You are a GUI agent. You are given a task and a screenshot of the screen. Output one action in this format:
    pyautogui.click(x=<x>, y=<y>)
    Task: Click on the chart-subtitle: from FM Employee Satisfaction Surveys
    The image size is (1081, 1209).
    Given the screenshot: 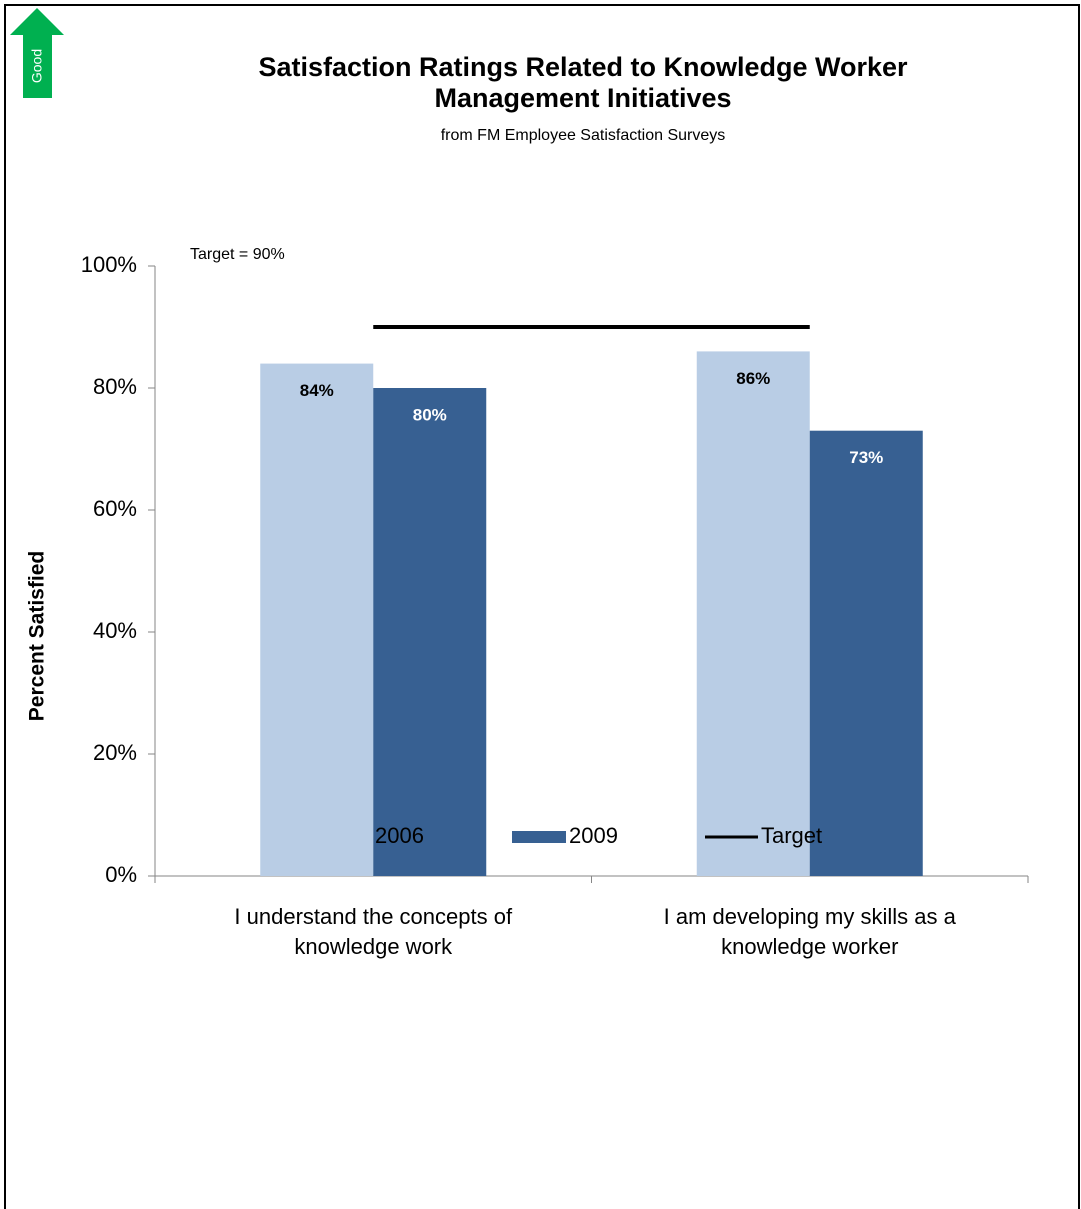 What is the action you would take?
    pyautogui.click(x=583, y=135)
    